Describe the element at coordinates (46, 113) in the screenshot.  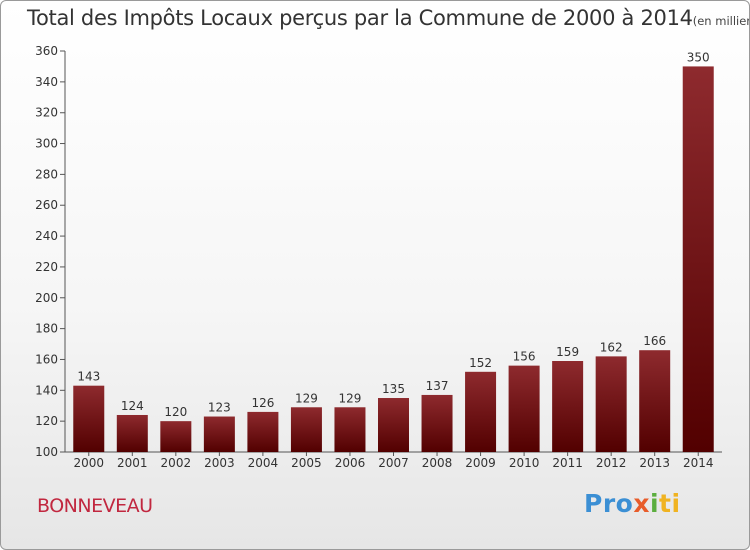
I see `y-tick-label: 320` at that location.